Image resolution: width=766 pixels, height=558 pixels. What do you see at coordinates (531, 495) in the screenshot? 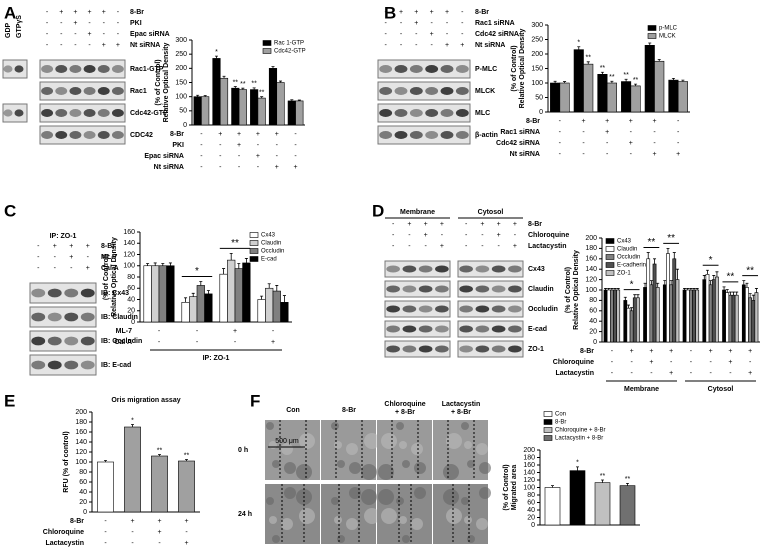
I see `y-tick-label: 80` at bounding box center [531, 495].